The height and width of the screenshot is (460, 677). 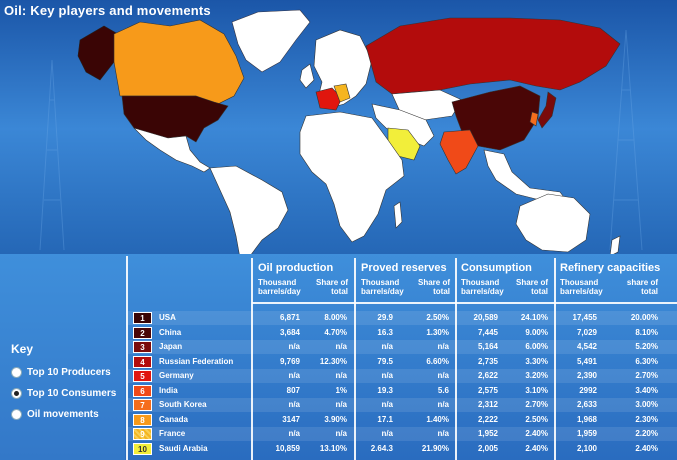 What do you see at coordinates (343, 69) in the screenshot?
I see `country-europe` at bounding box center [343, 69].